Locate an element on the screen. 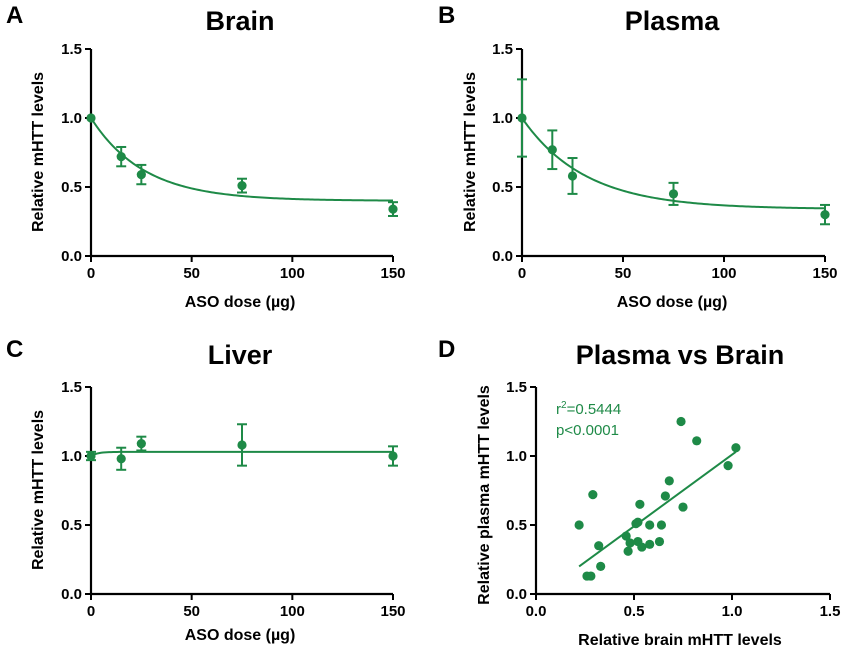 This screenshot has height=653, width=850. chart-title-plasma: Plasma is located at coordinates (673, 21).